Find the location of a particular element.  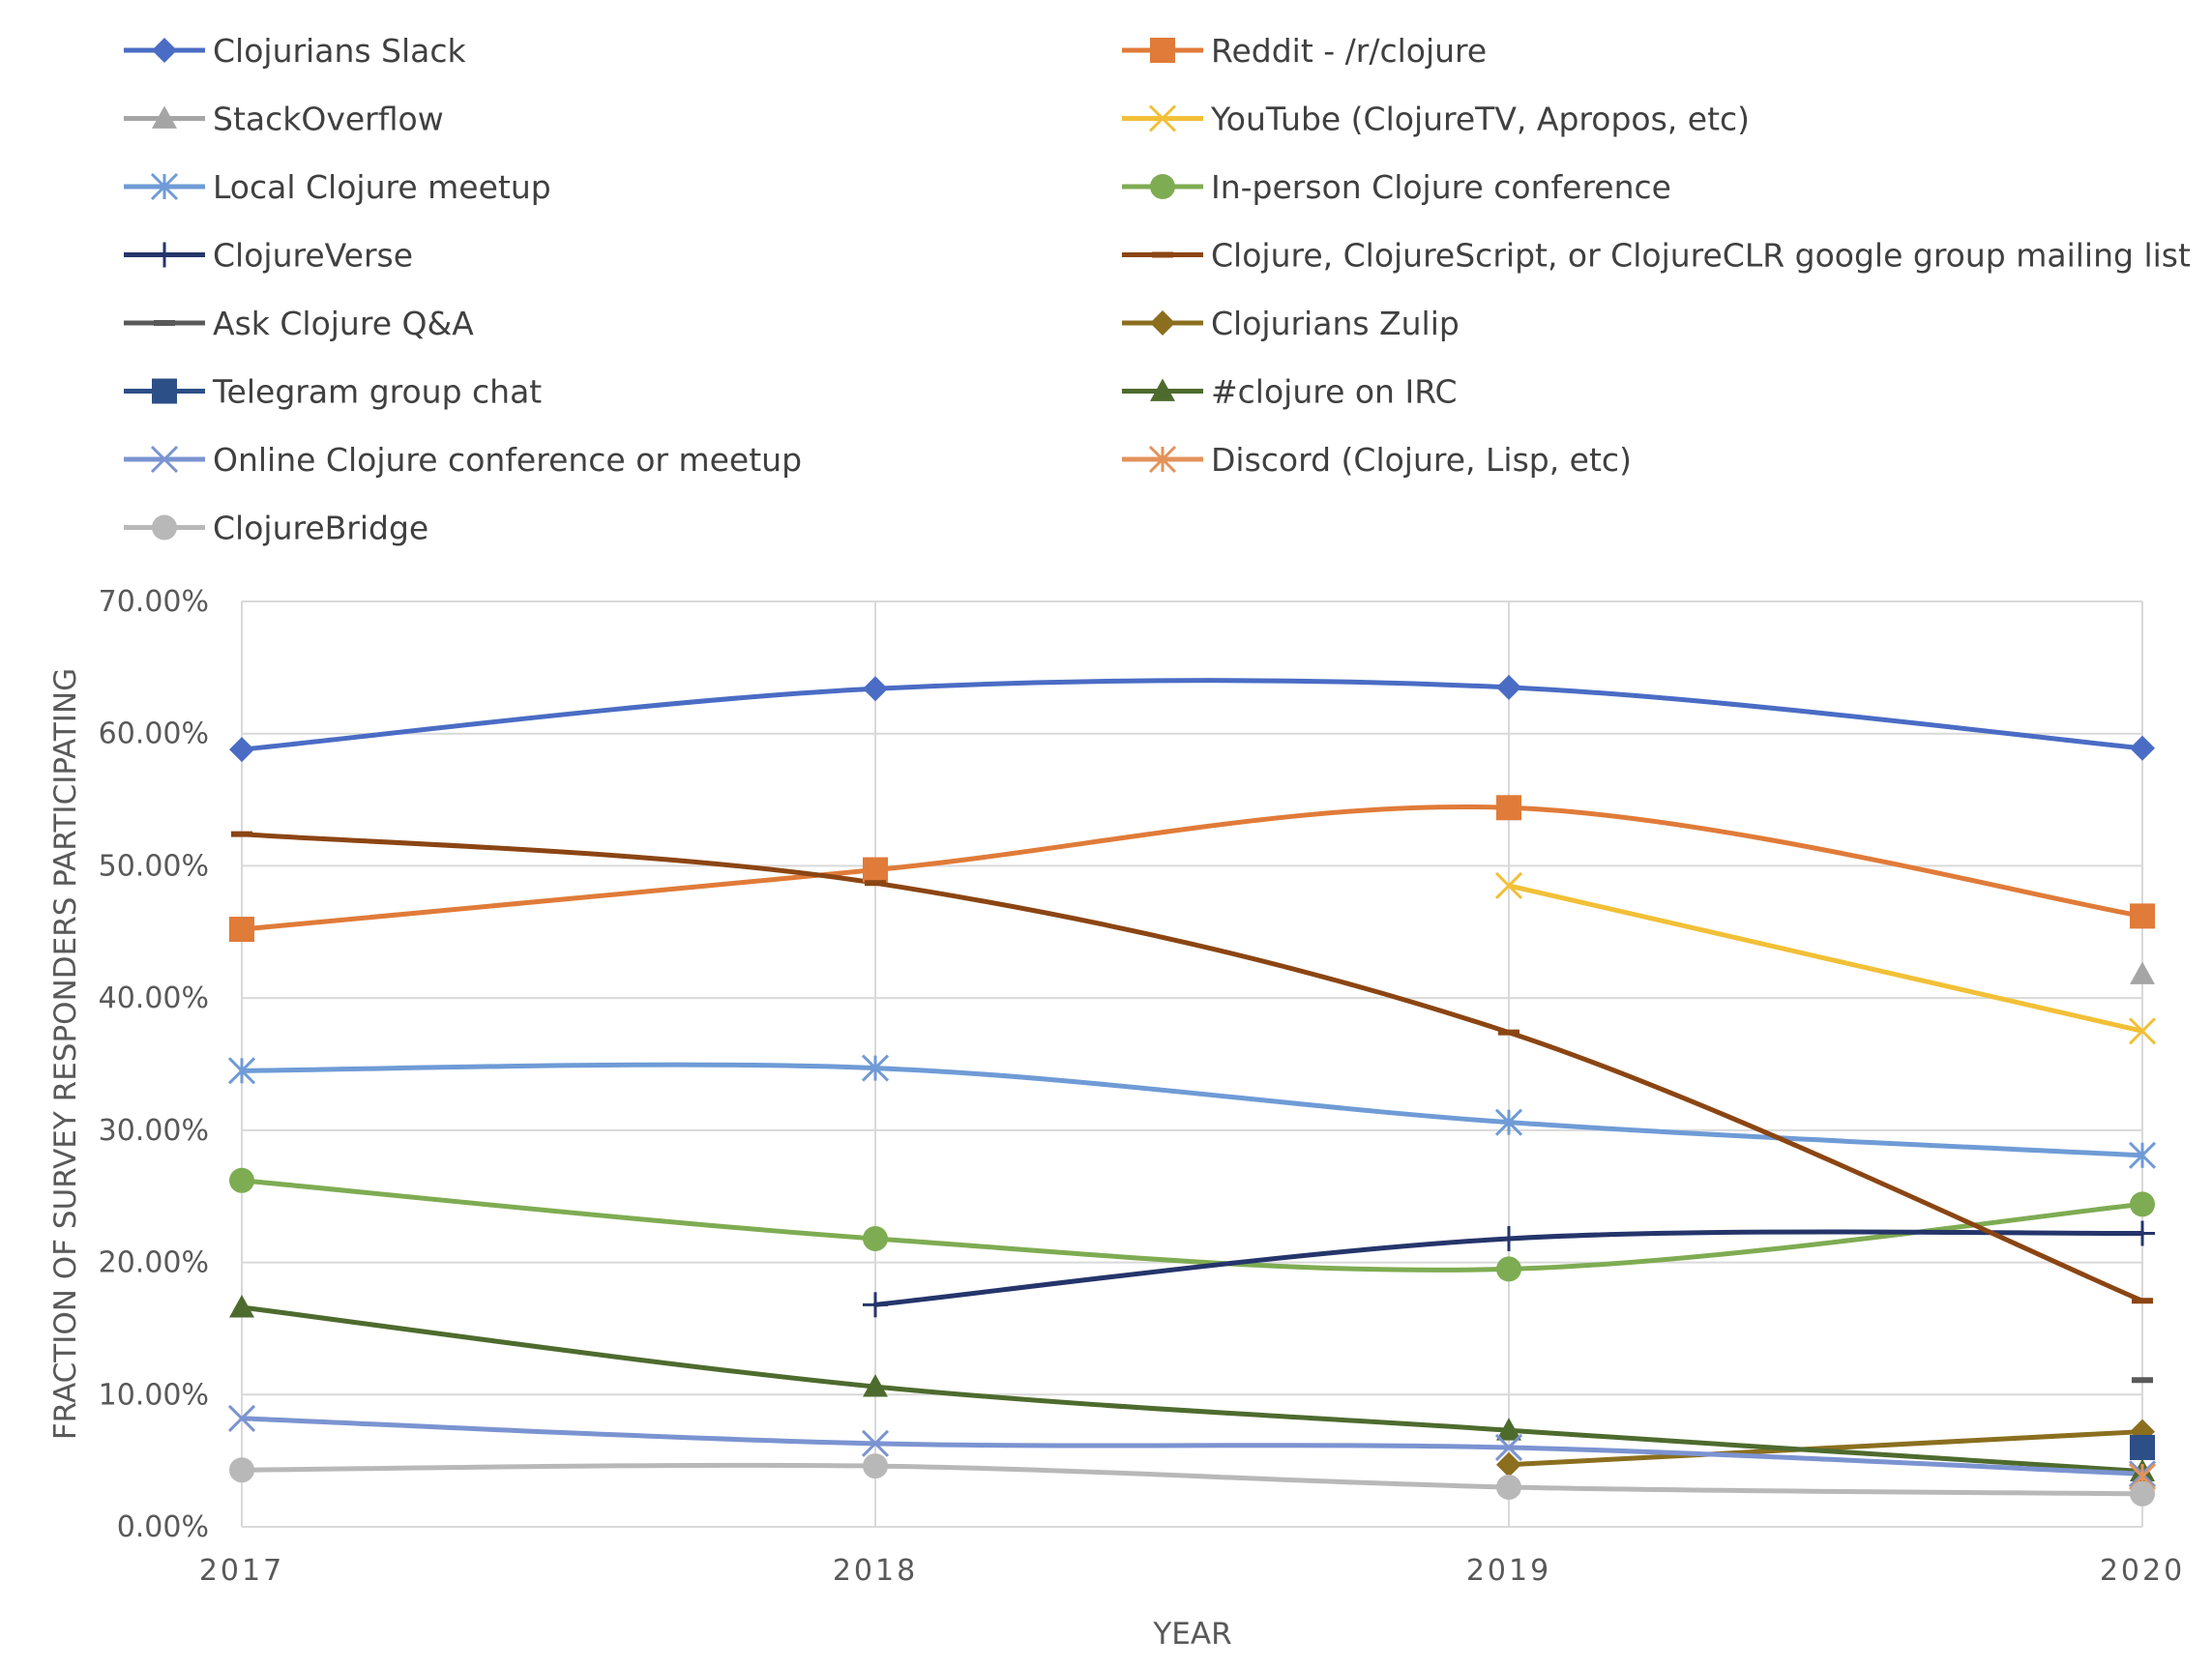

legend-item-telegram-group-chat: Telegram group chat is located at coordinates (333, 392).